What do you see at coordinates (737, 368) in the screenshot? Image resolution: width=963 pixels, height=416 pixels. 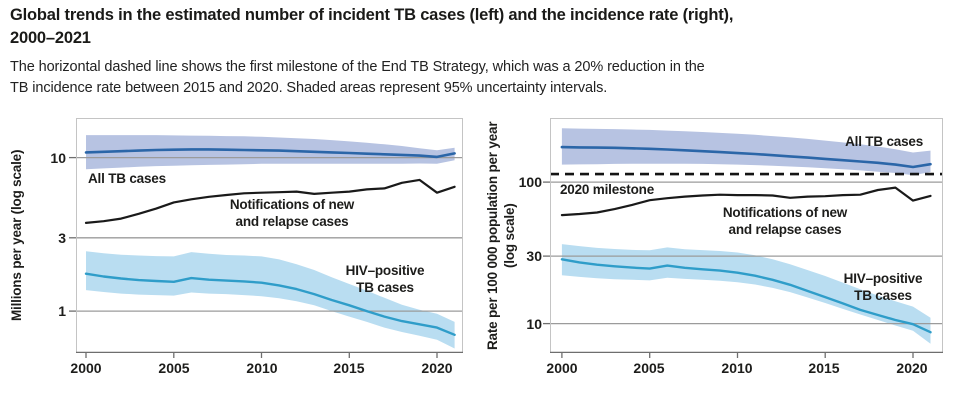 I see `right-xtick-2010: 2010` at bounding box center [737, 368].